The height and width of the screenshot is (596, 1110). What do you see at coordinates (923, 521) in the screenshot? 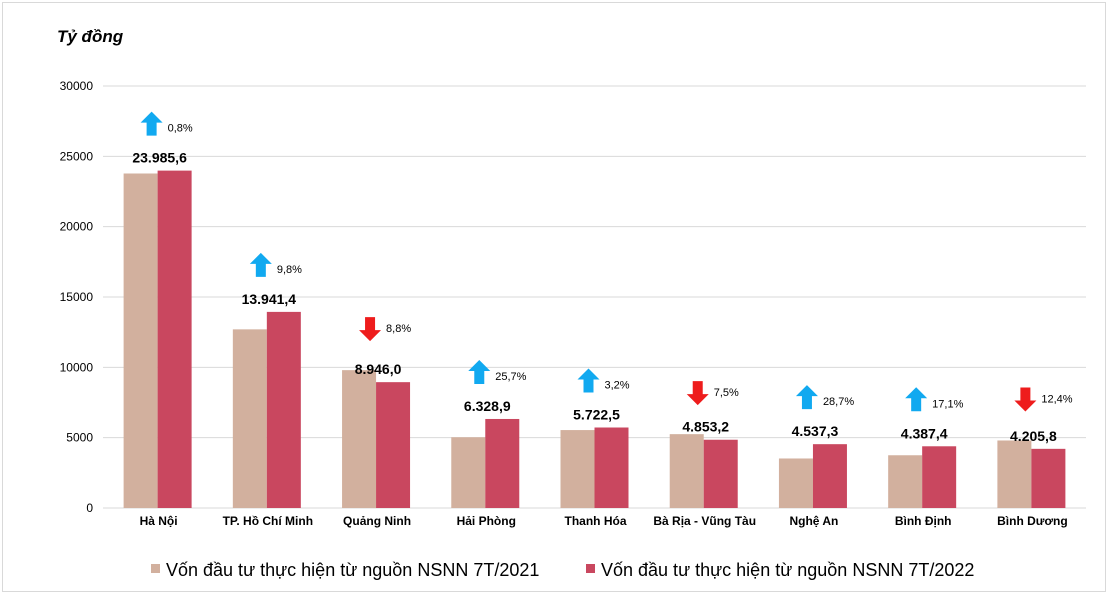
I see `category-label: Bình Định` at bounding box center [923, 521].